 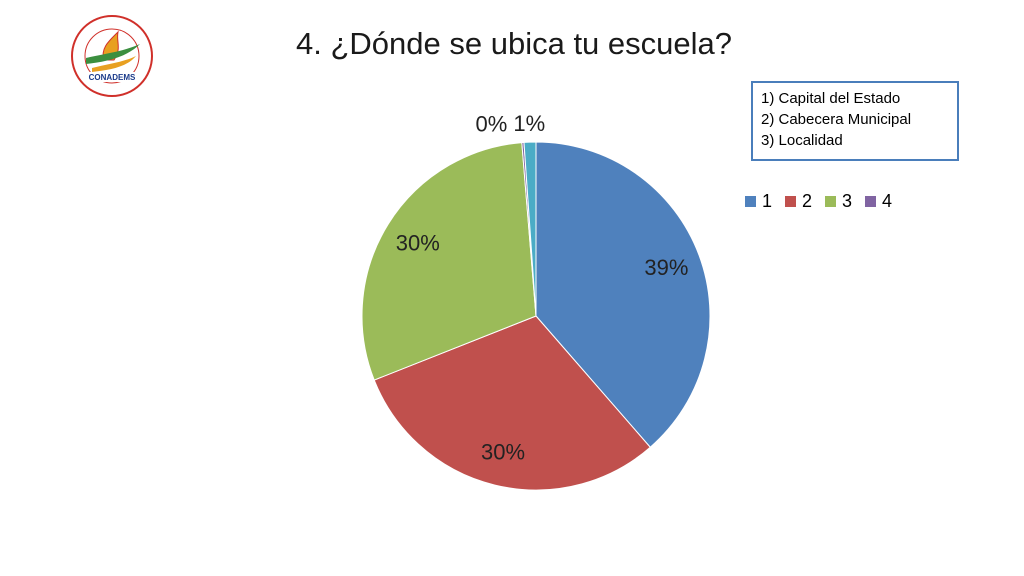 What do you see at coordinates (836, 119) in the screenshot?
I see `note-line-2: 2) Cabecera Municipal` at bounding box center [836, 119].